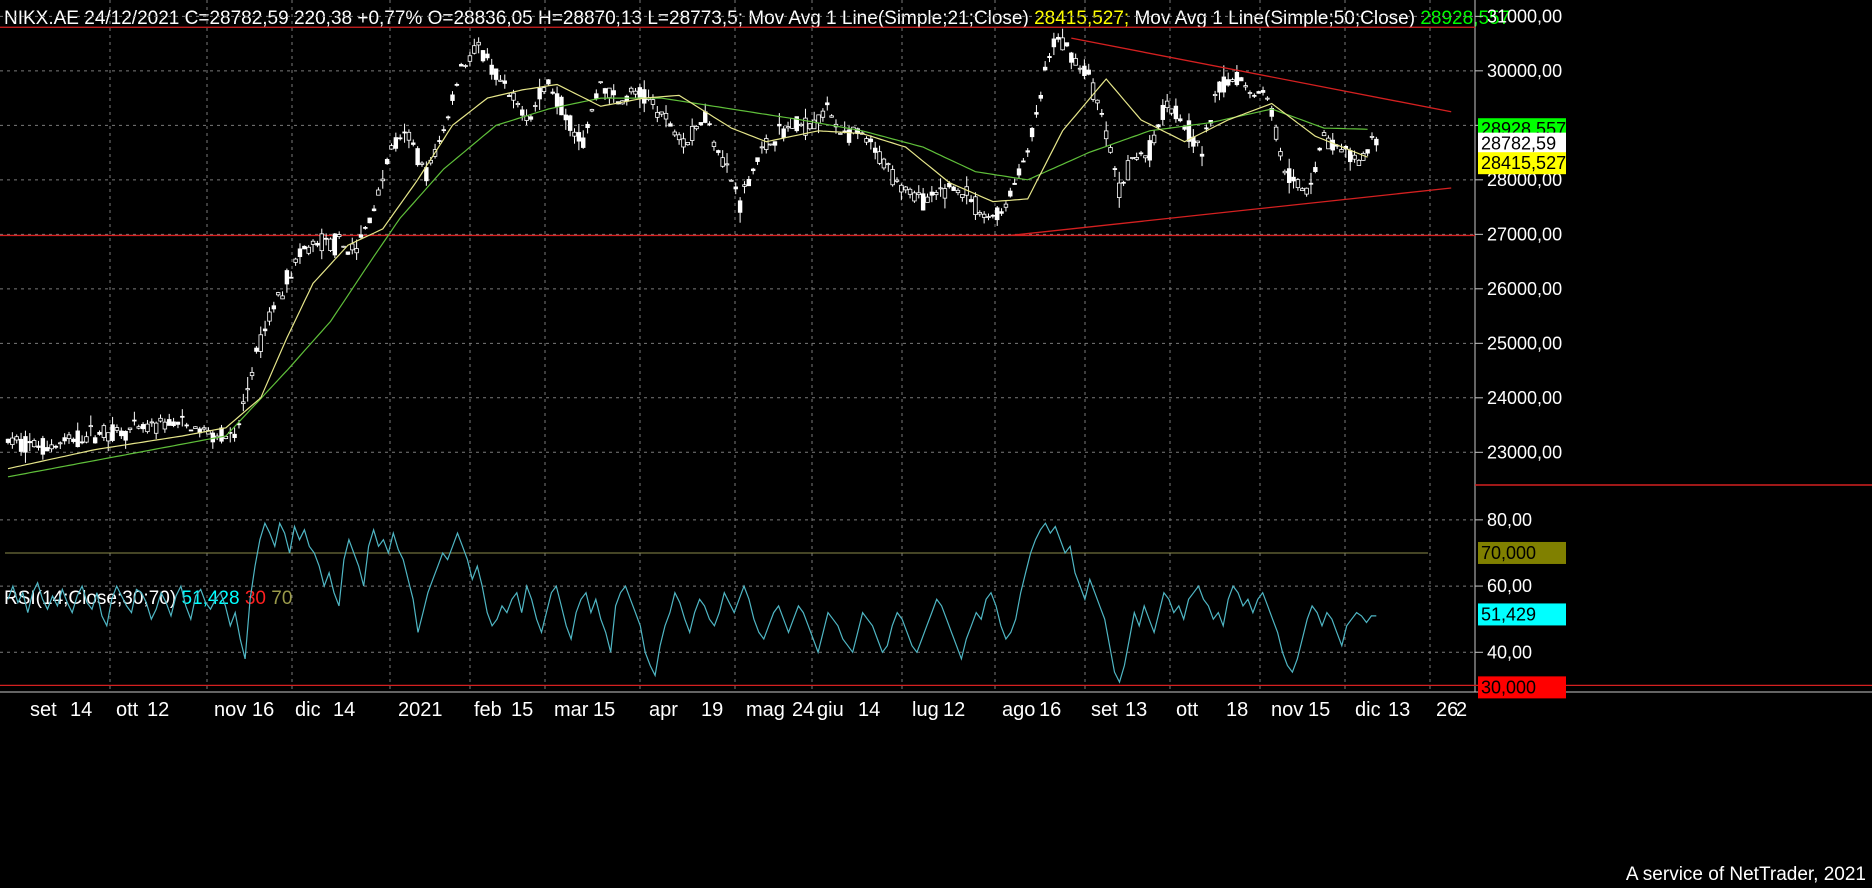 The width and height of the screenshot is (1872, 888). Describe the element at coordinates (1524, 234) in the screenshot. I see `y-tick-label: 27000,00` at that location.